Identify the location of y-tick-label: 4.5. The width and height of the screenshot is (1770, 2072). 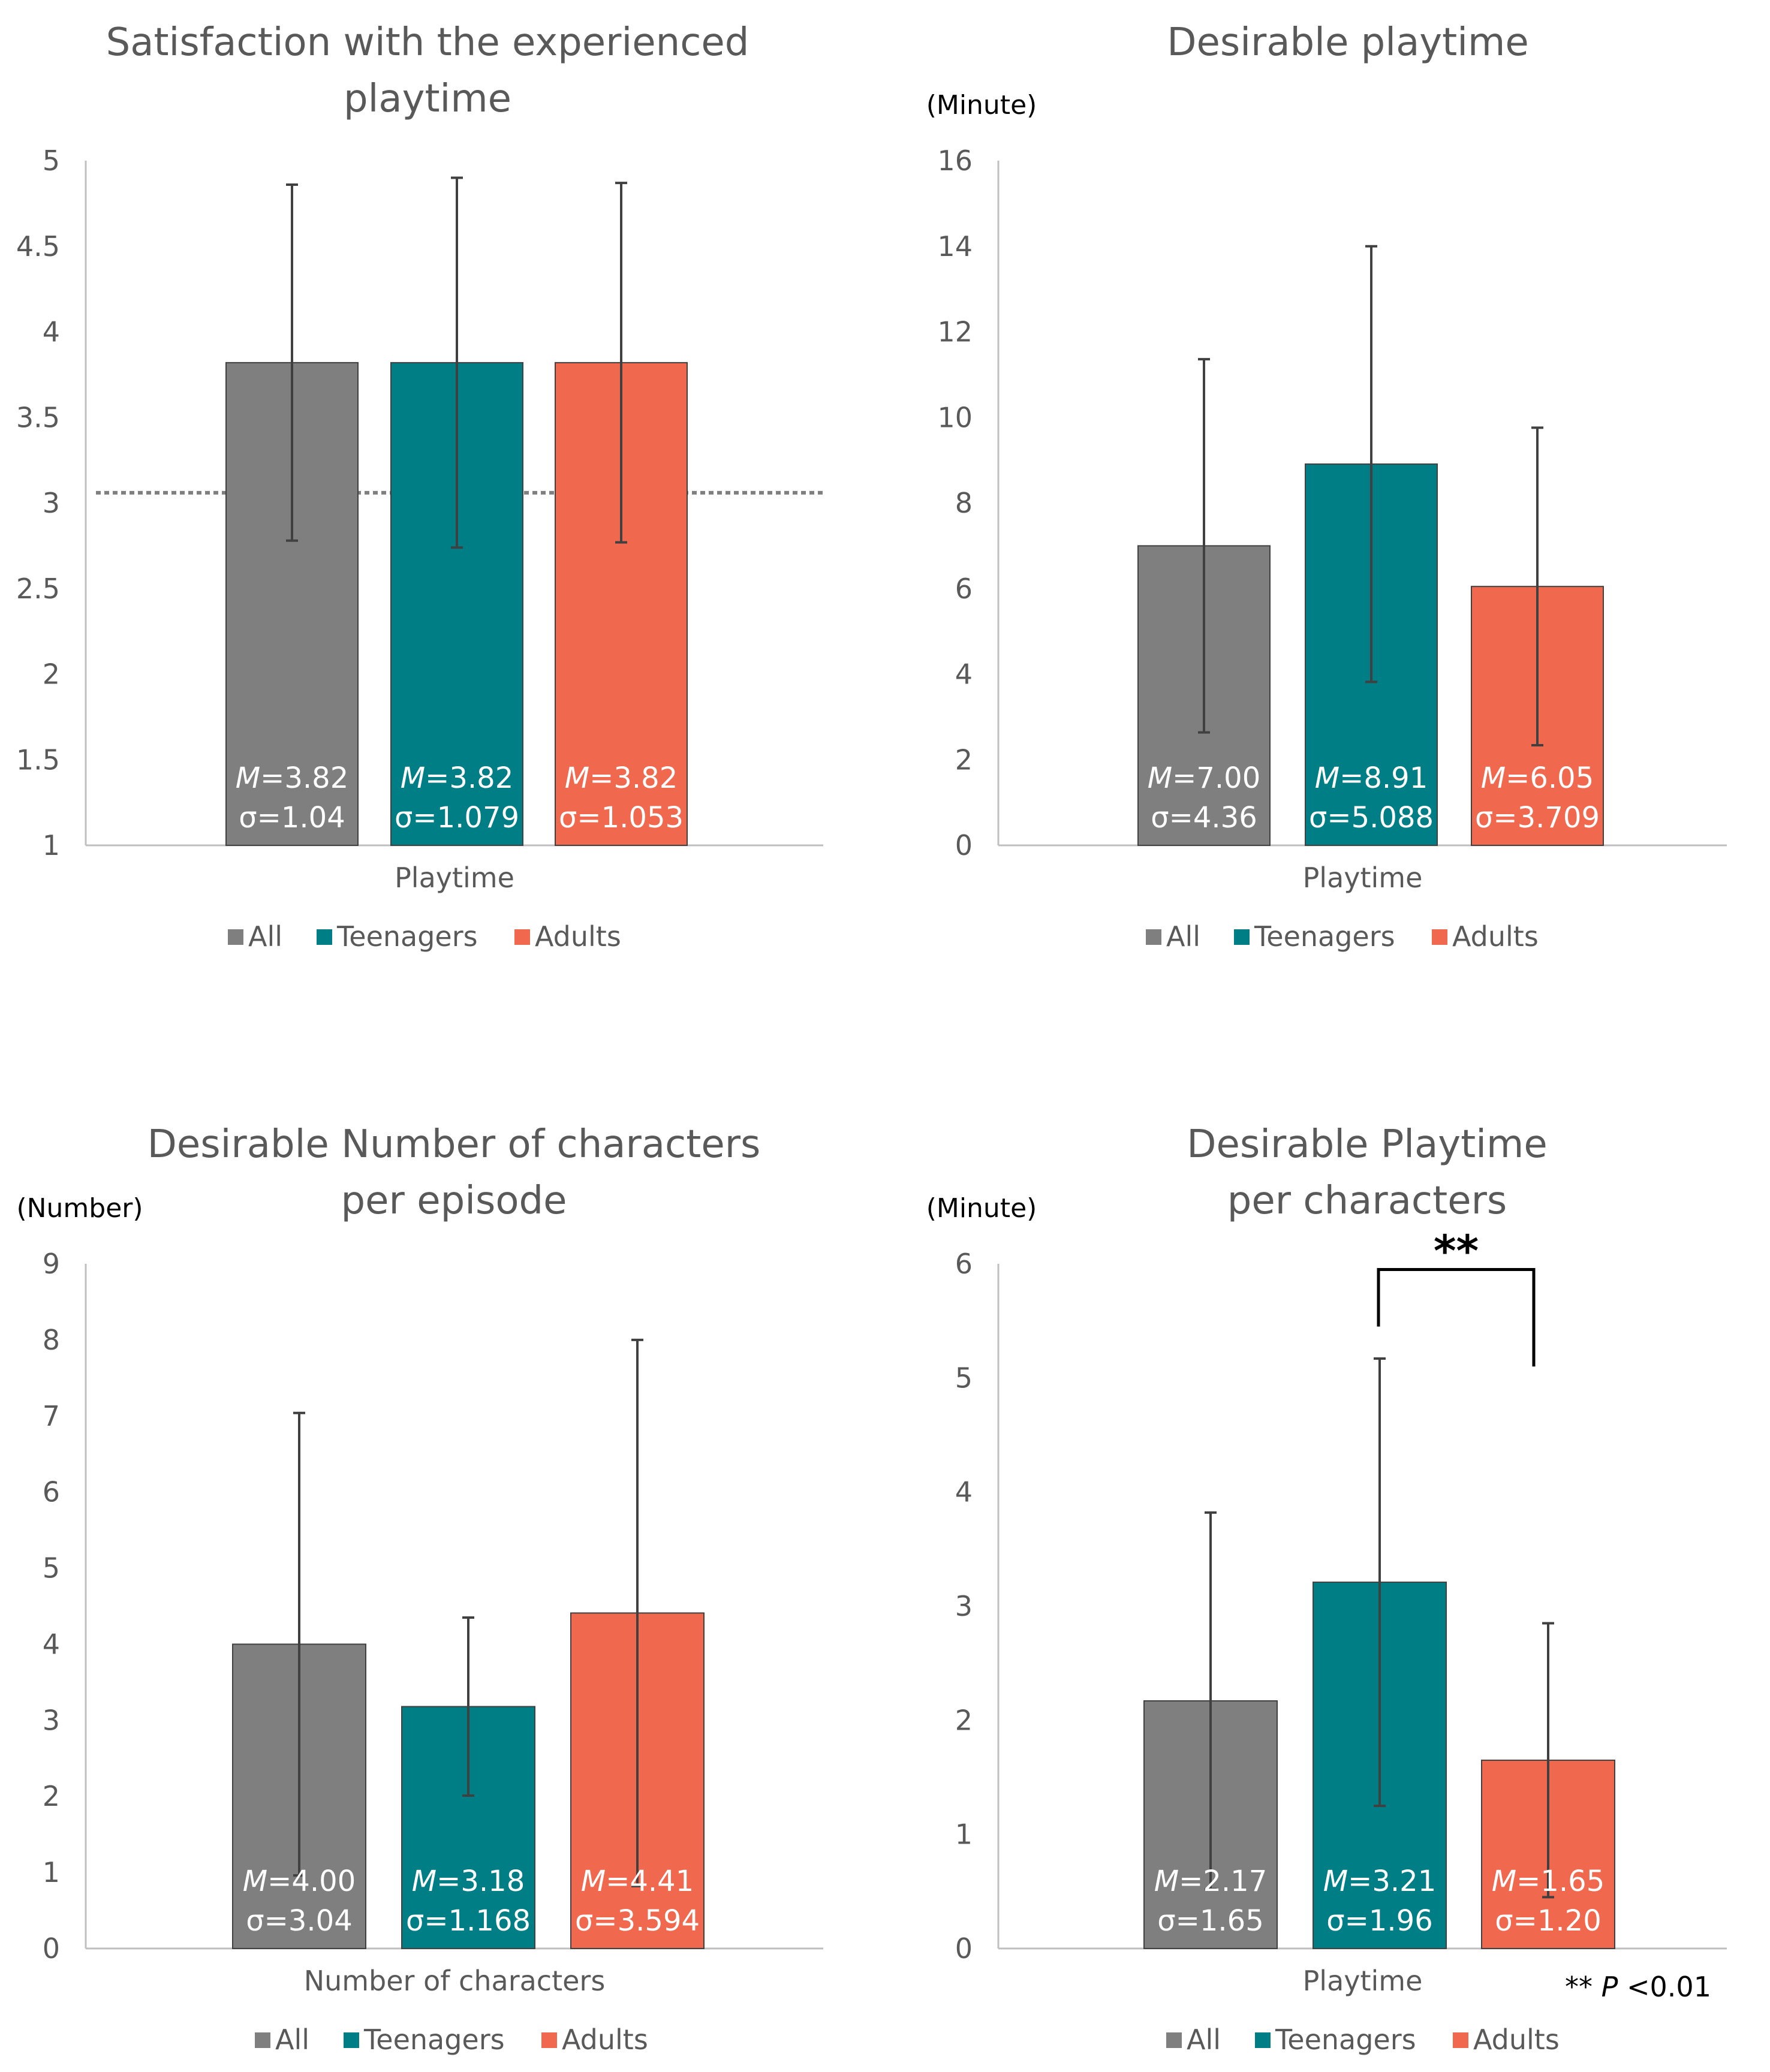
(38, 247).